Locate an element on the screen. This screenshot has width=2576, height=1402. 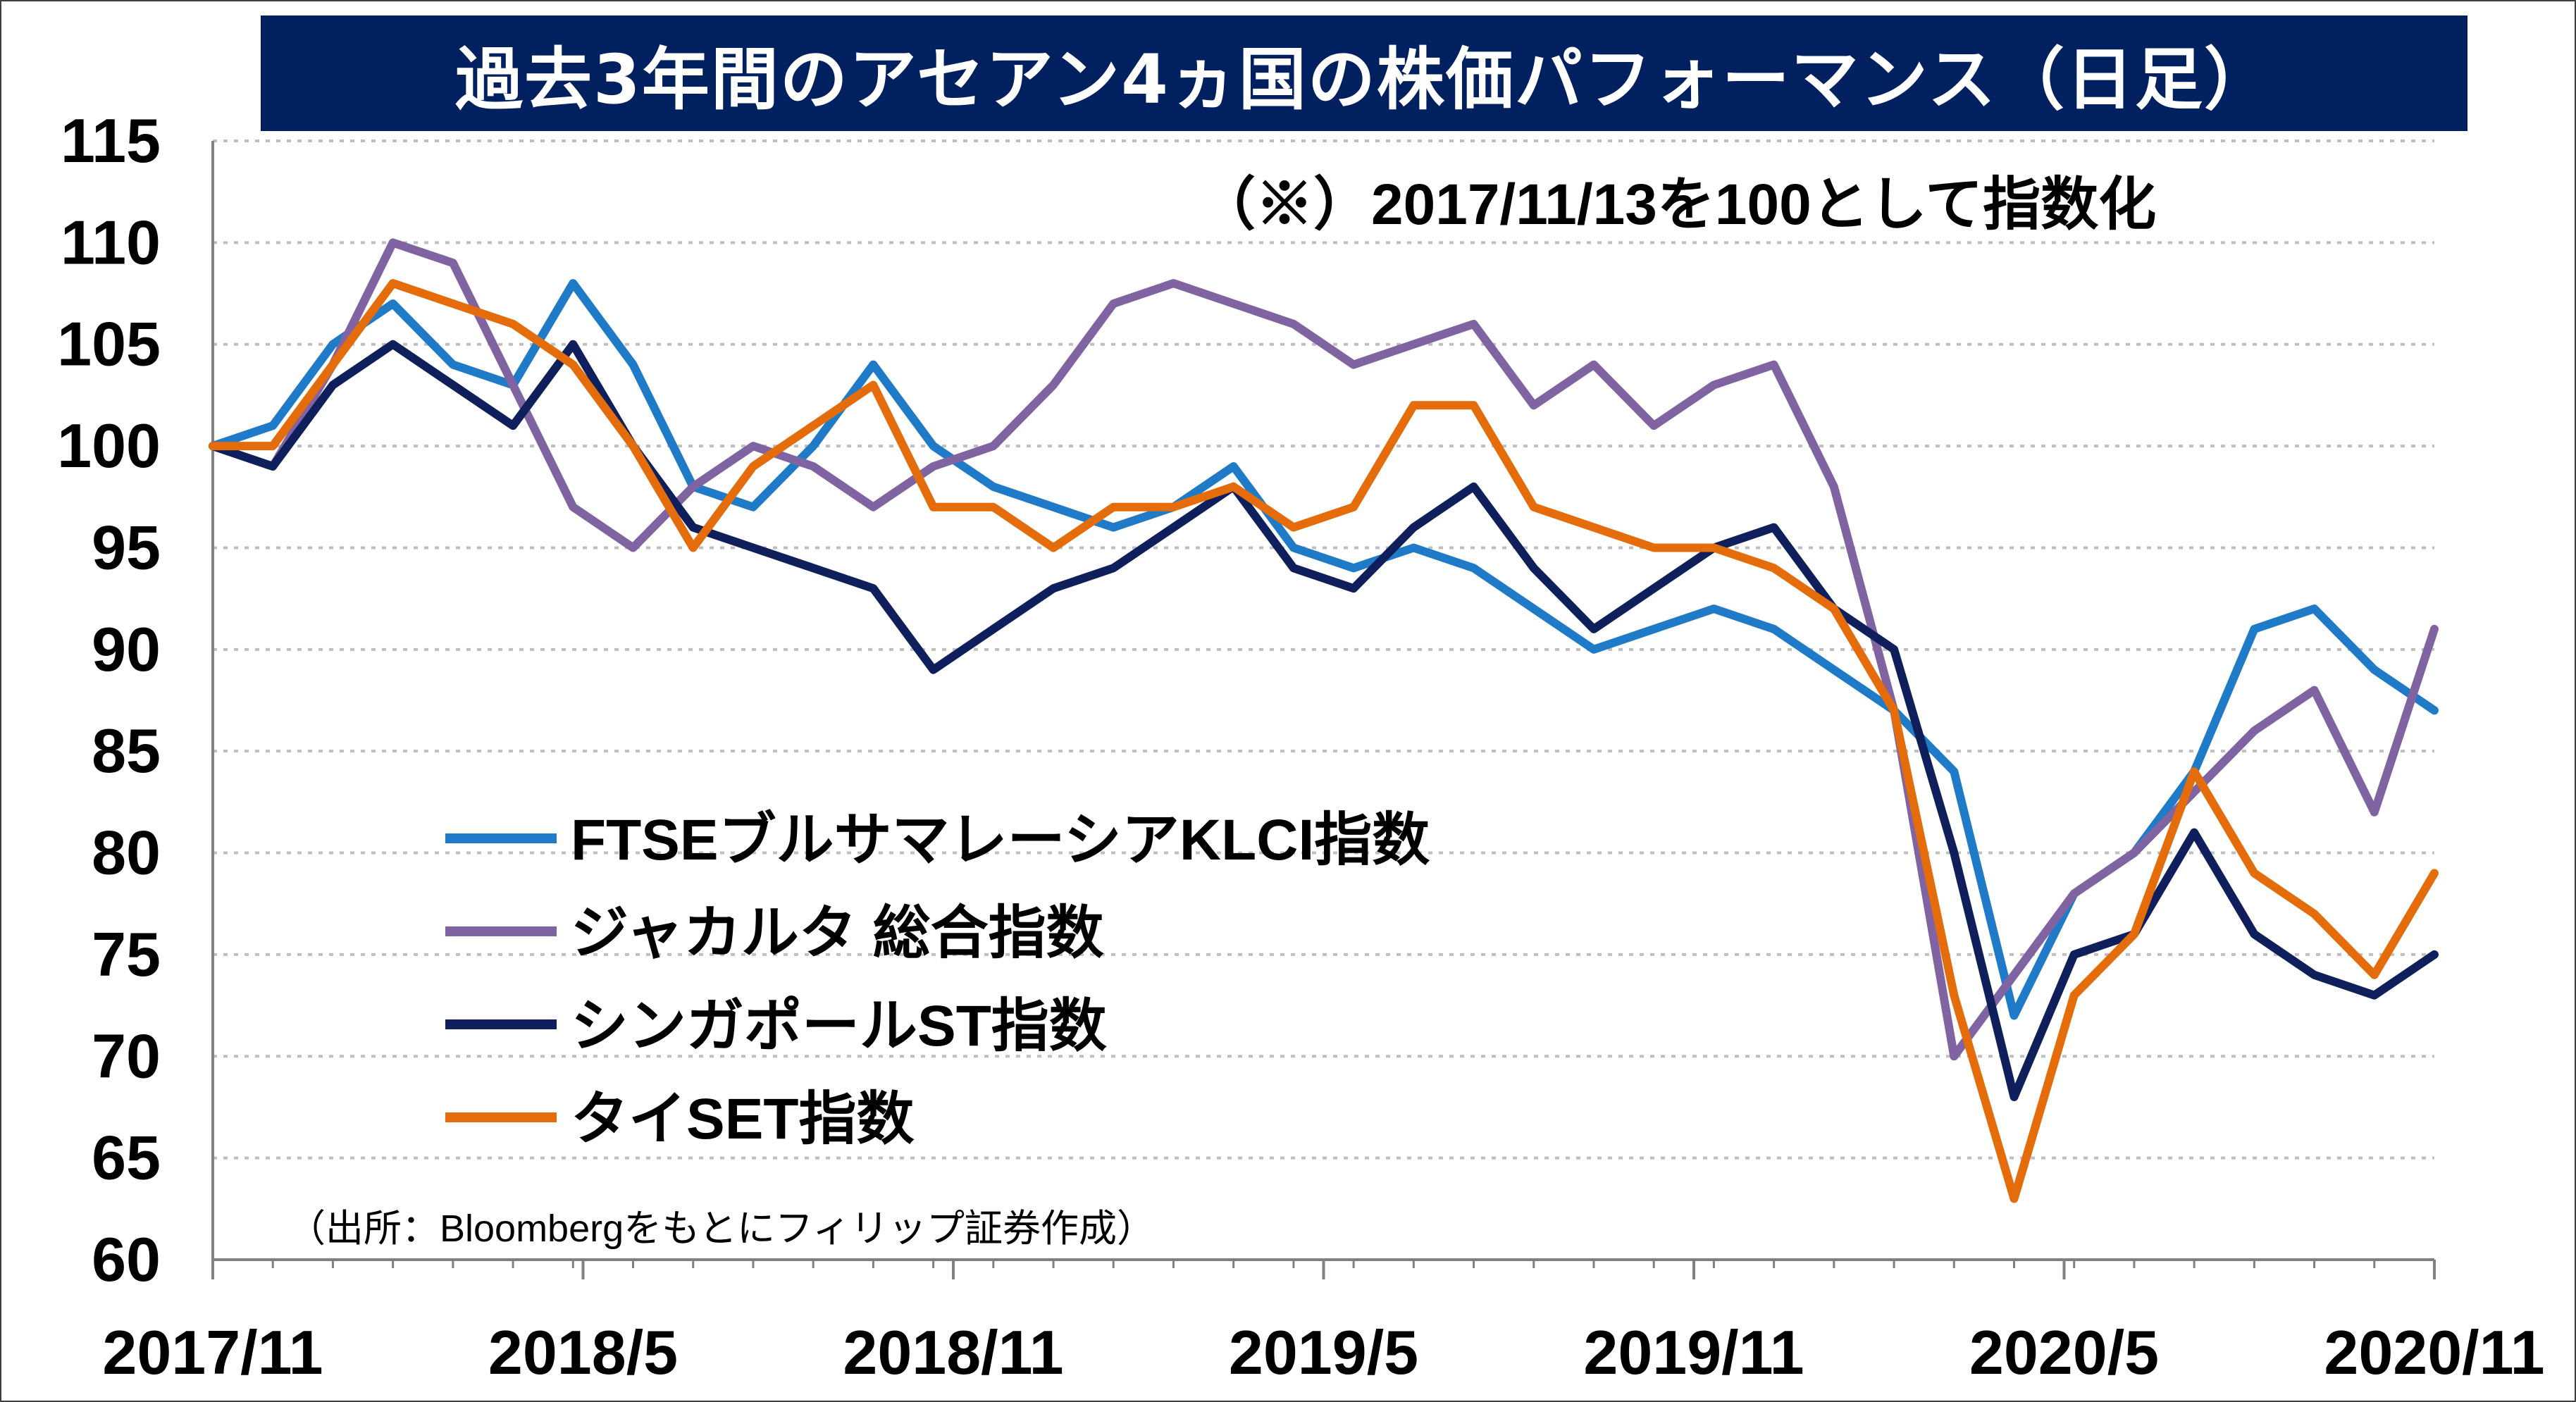
y-tick-label: 60 is located at coordinates (126, 1259).